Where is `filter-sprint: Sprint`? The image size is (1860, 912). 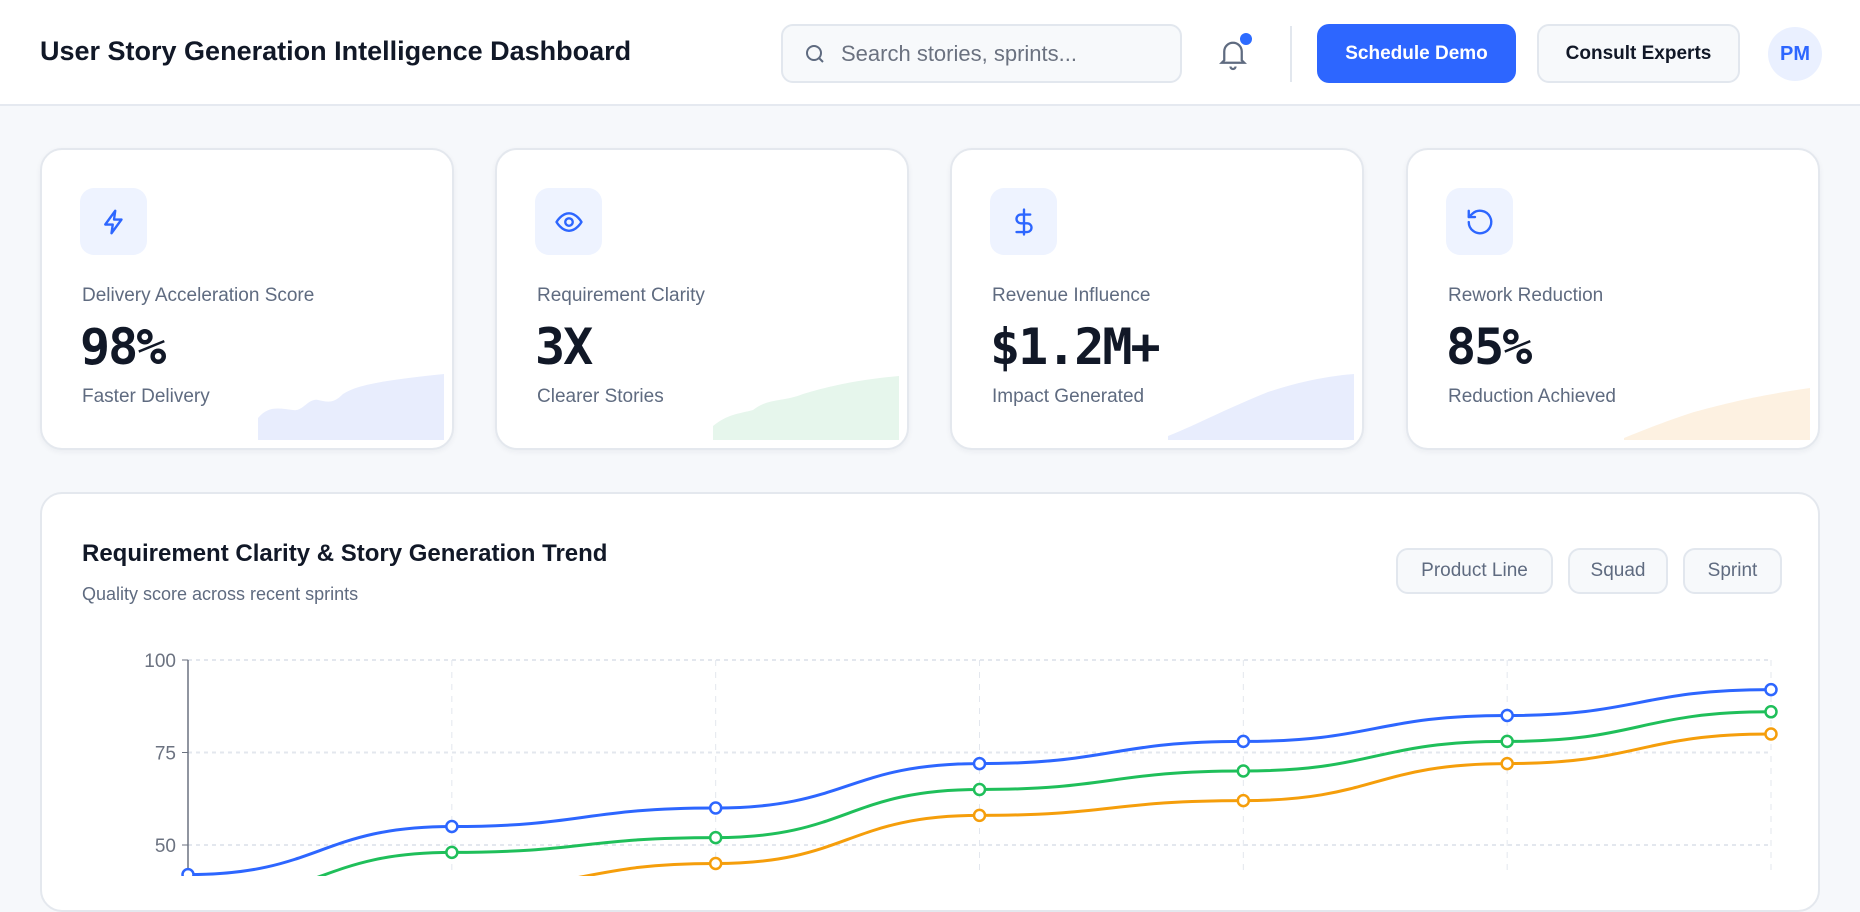
filter-sprint: Sprint is located at coordinates (1732, 571).